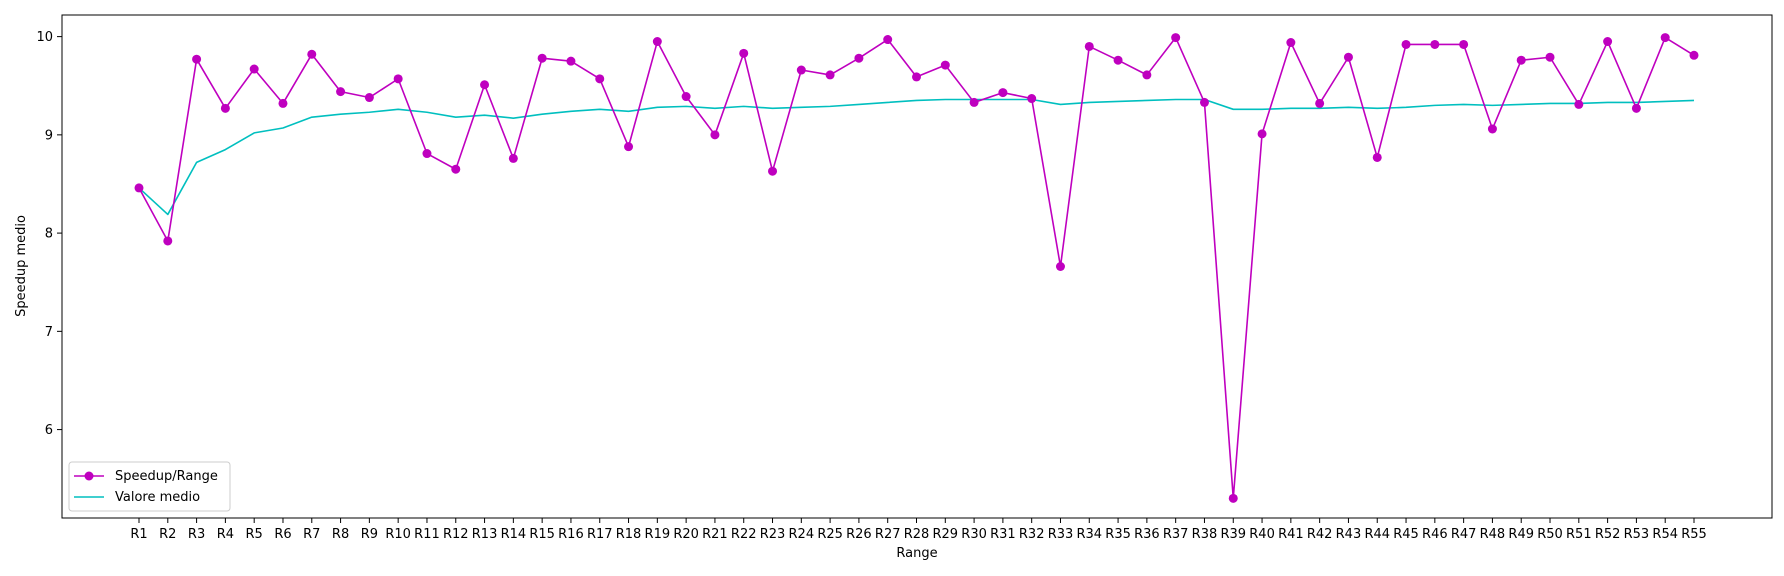 This screenshot has height=576, width=1784. What do you see at coordinates (49, 135) in the screenshot?
I see `y-tick-label: 9` at bounding box center [49, 135].